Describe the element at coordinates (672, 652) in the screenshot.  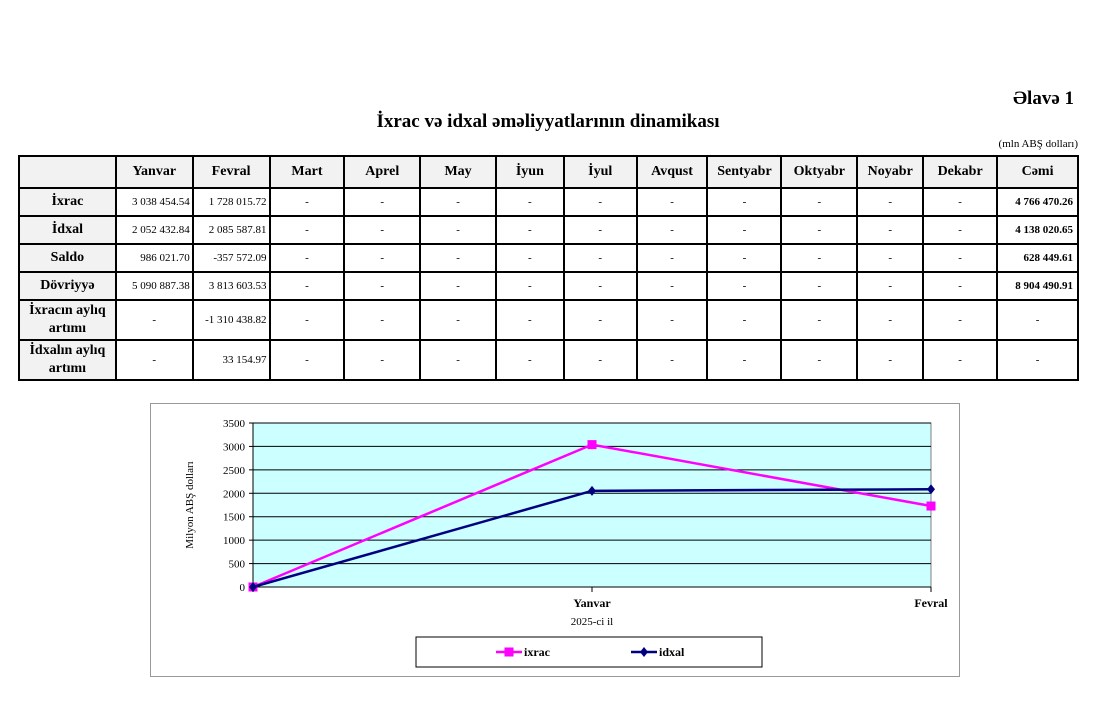
I see `legend-label: idxal` at that location.